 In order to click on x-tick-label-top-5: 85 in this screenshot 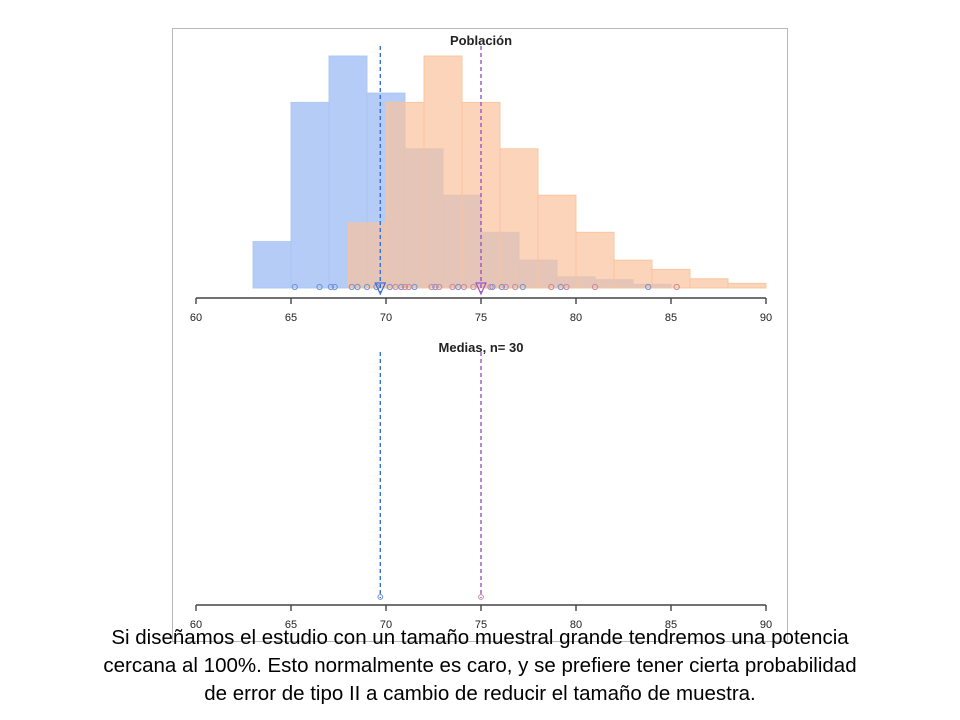, I will do `click(671, 318)`.